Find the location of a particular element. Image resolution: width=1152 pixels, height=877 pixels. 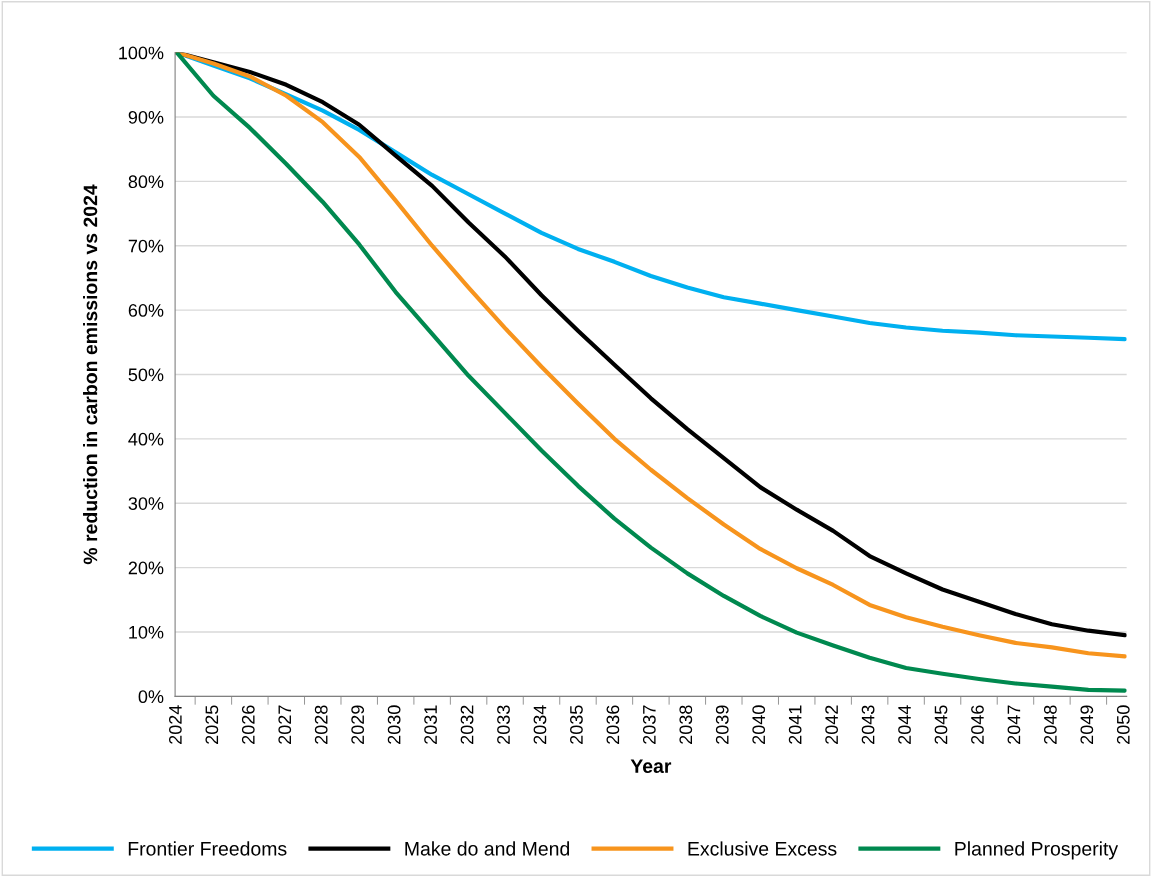

y-tick-label: 60% is located at coordinates (146, 310).